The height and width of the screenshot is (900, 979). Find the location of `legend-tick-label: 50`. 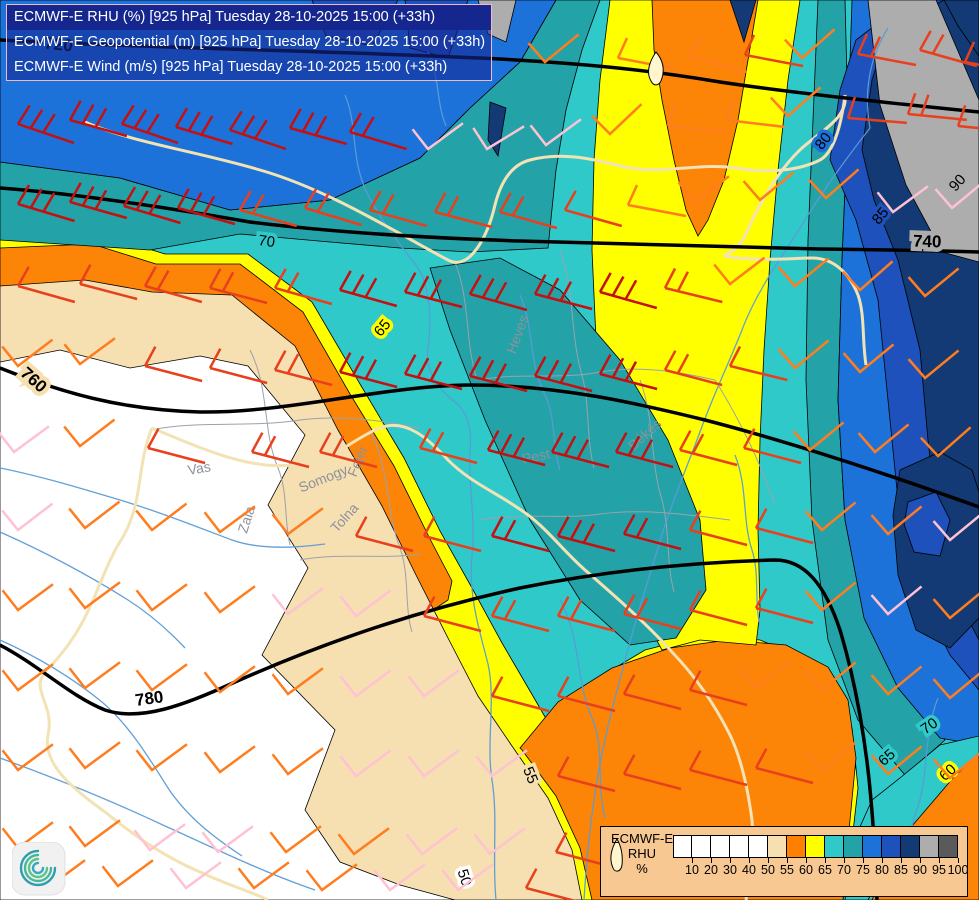

legend-tick-label: 50 is located at coordinates (768, 870).